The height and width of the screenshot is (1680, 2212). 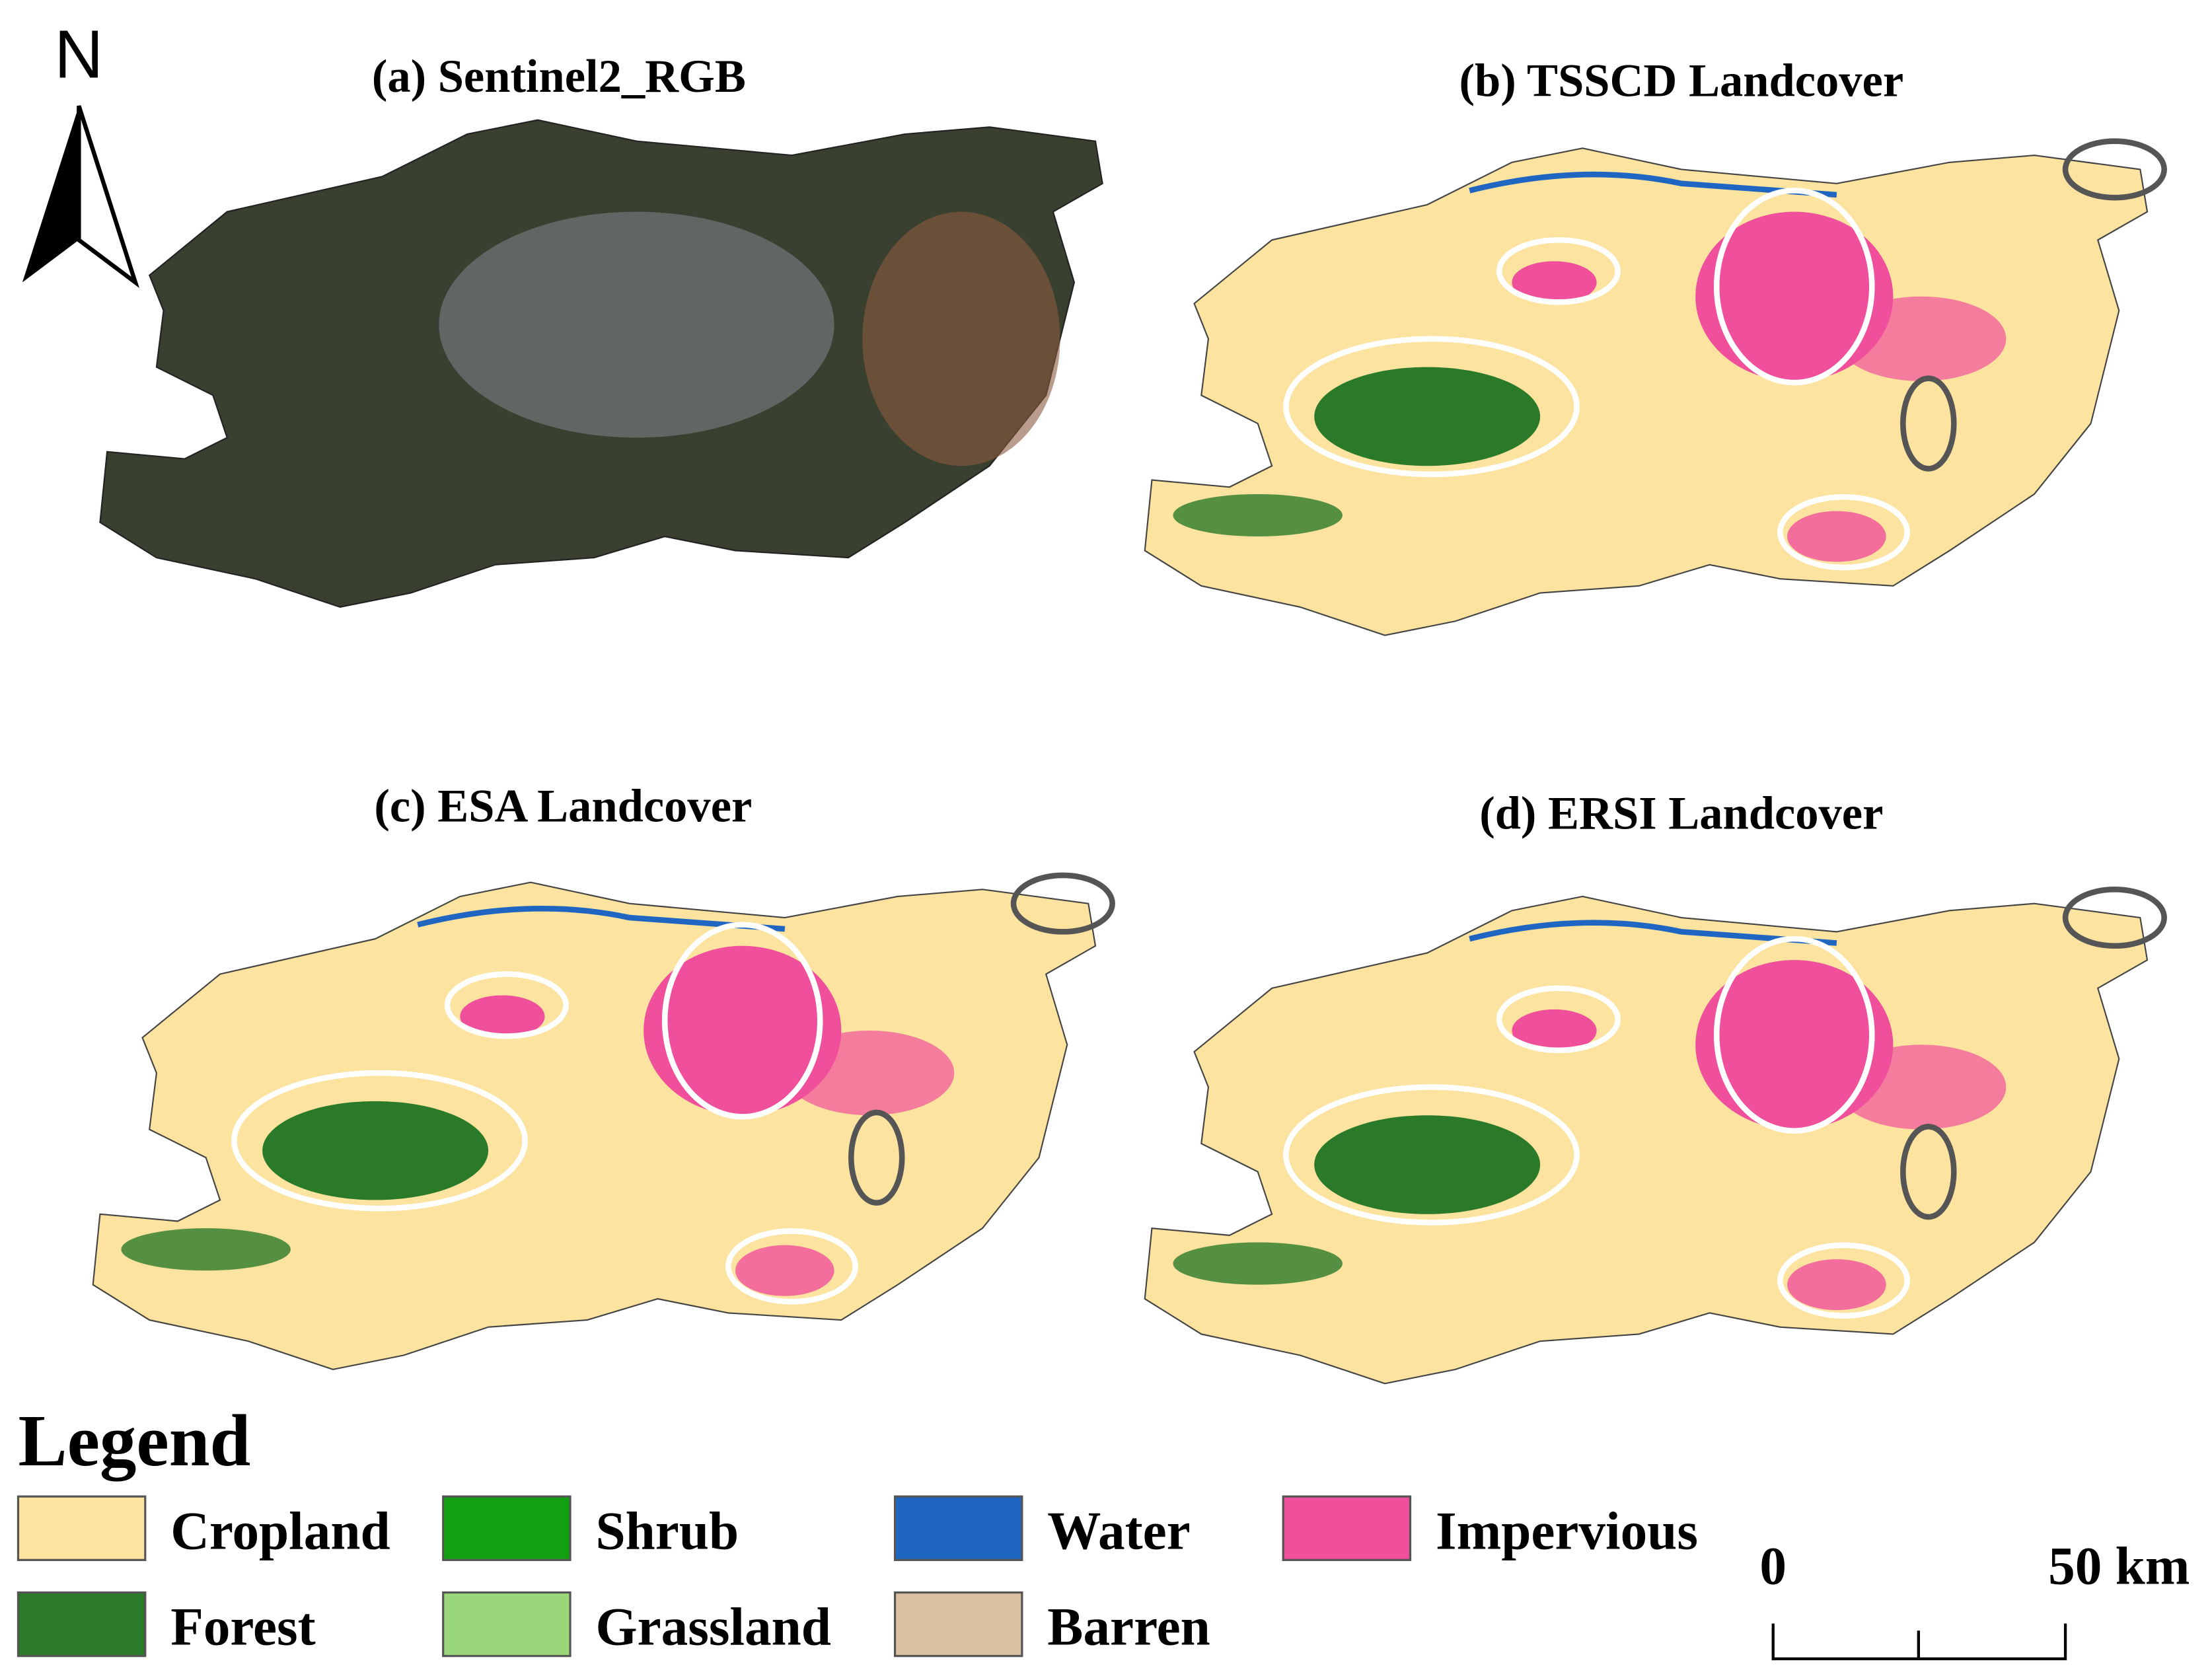 What do you see at coordinates (1567, 1530) in the screenshot?
I see `legend-label: Impervious` at bounding box center [1567, 1530].